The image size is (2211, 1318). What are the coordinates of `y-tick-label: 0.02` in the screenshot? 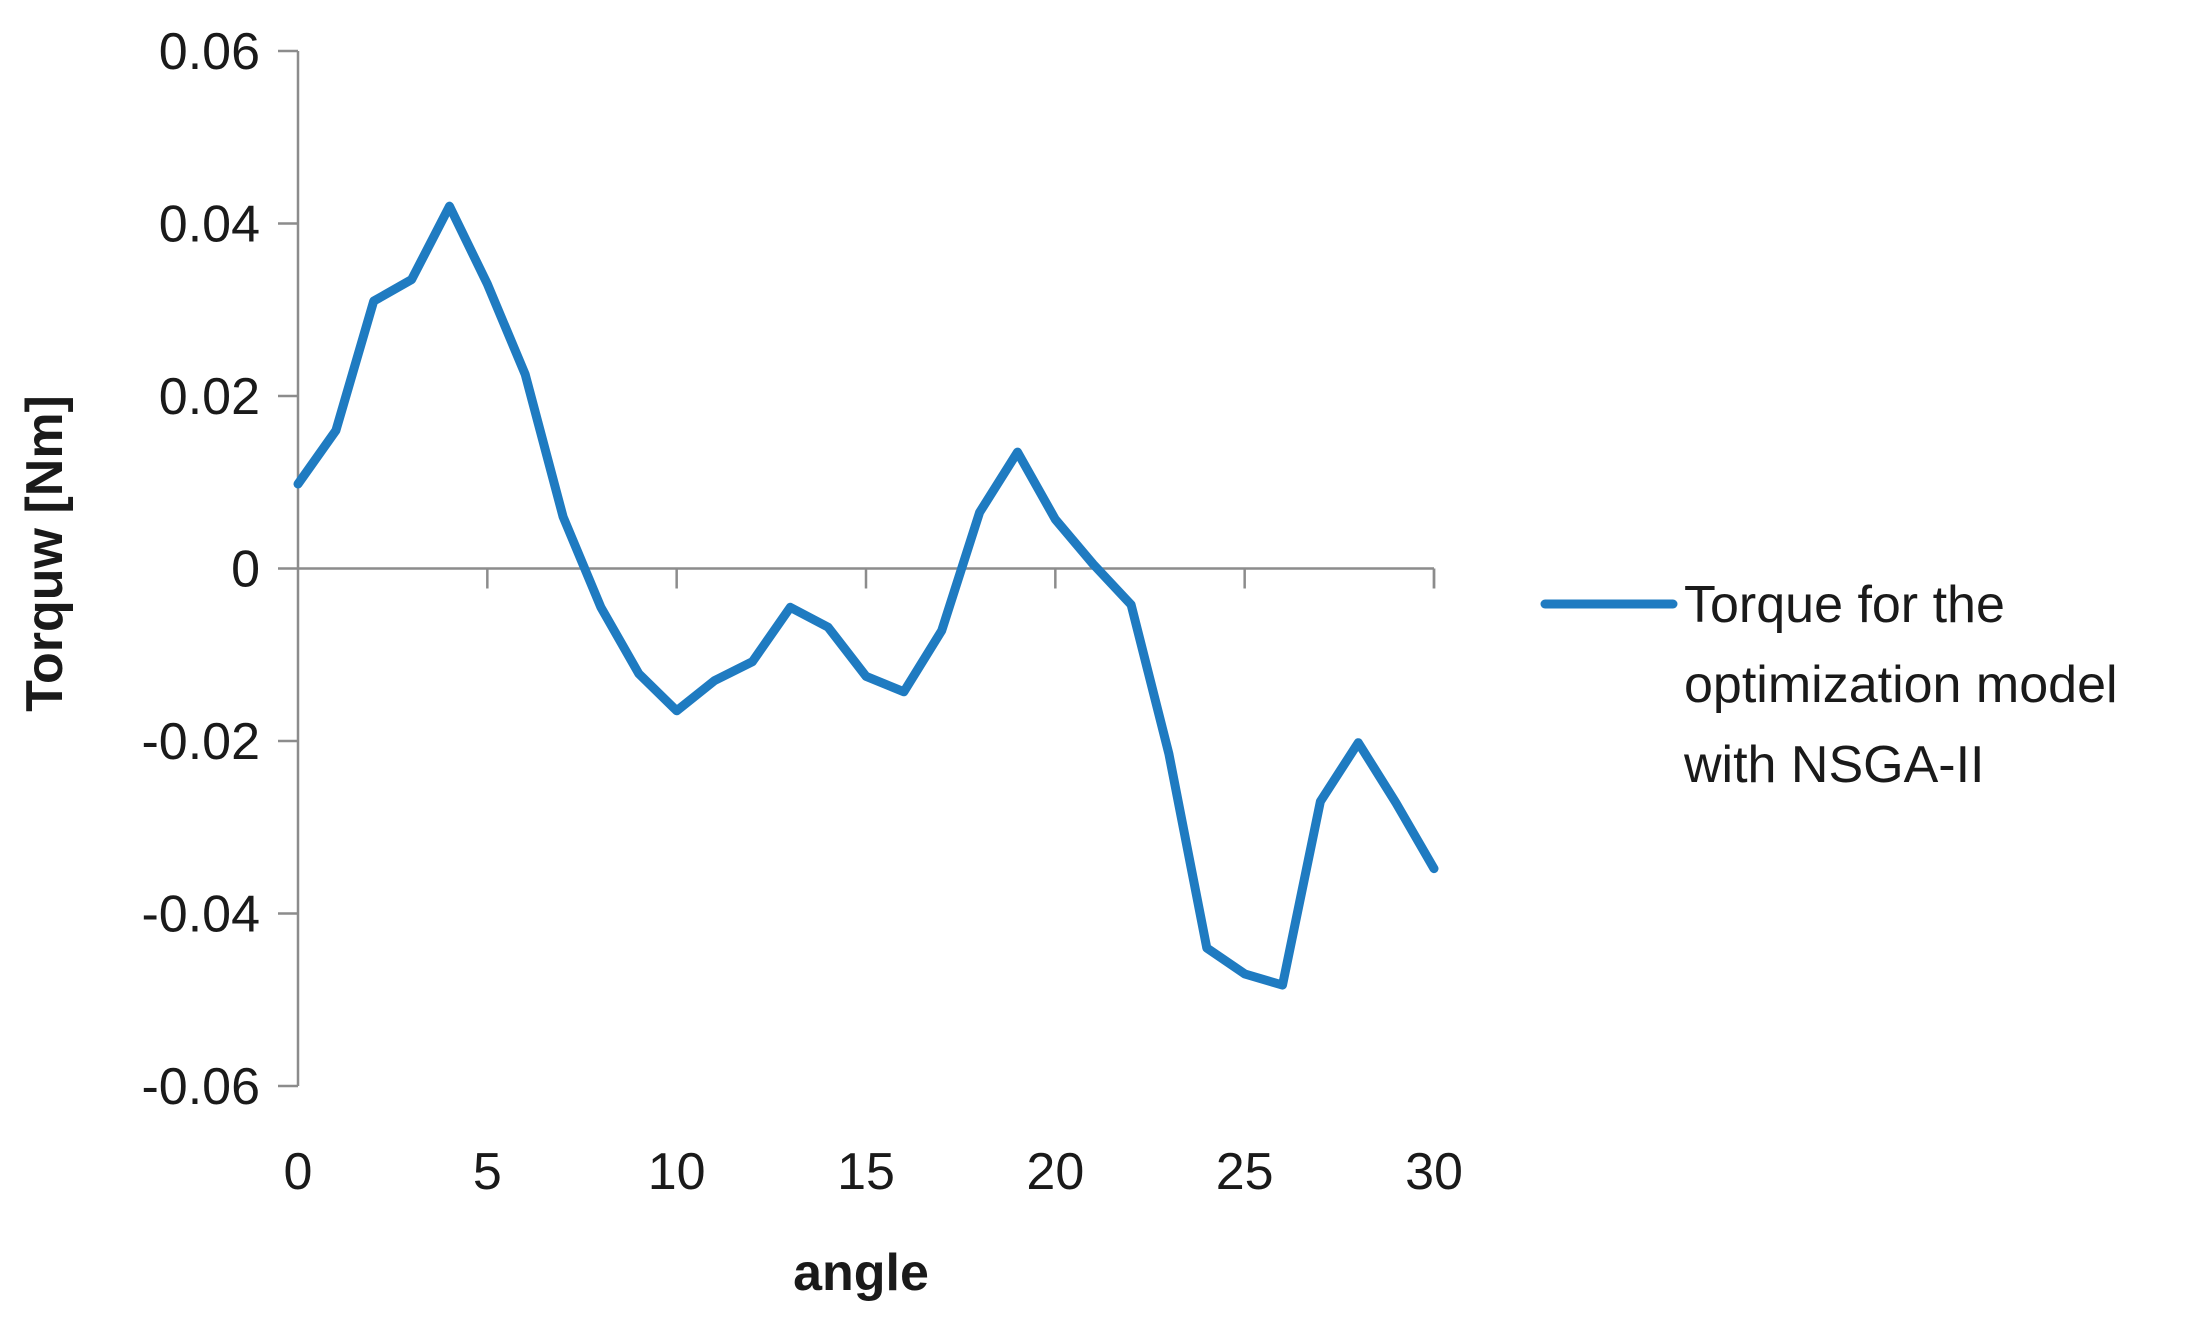 It's located at (209, 397).